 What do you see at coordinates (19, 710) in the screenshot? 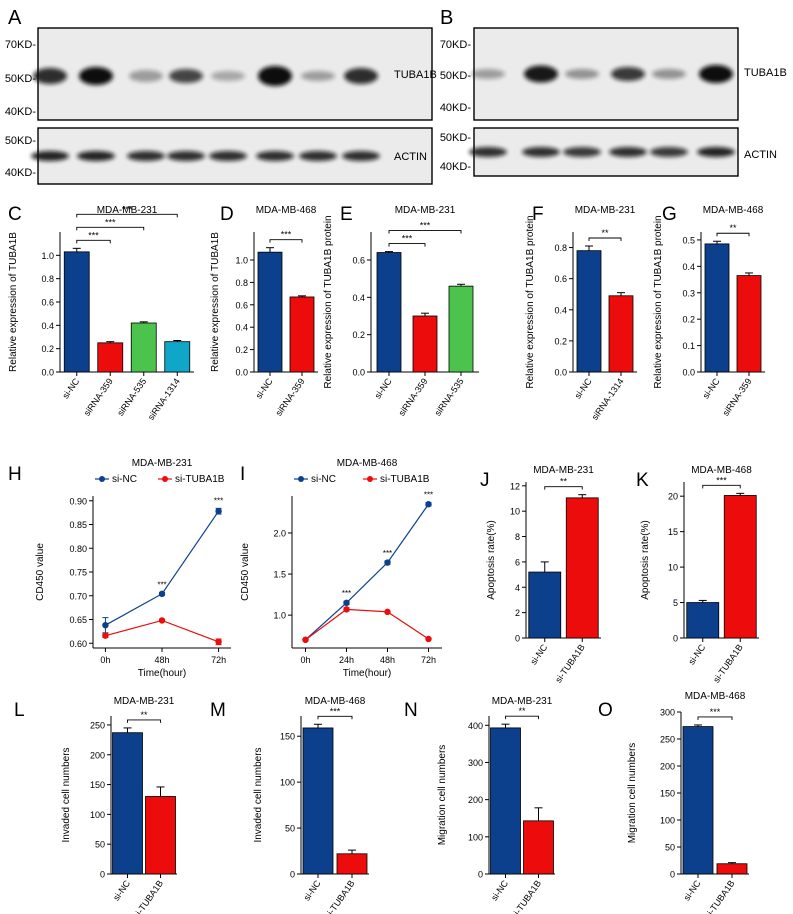
I see `panel-letter: L` at bounding box center [19, 710].